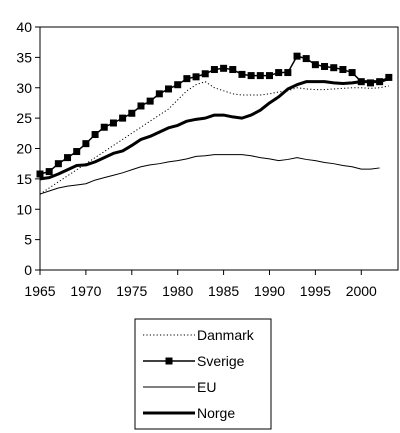  I want to click on y-tick-label: 35, so click(24, 57).